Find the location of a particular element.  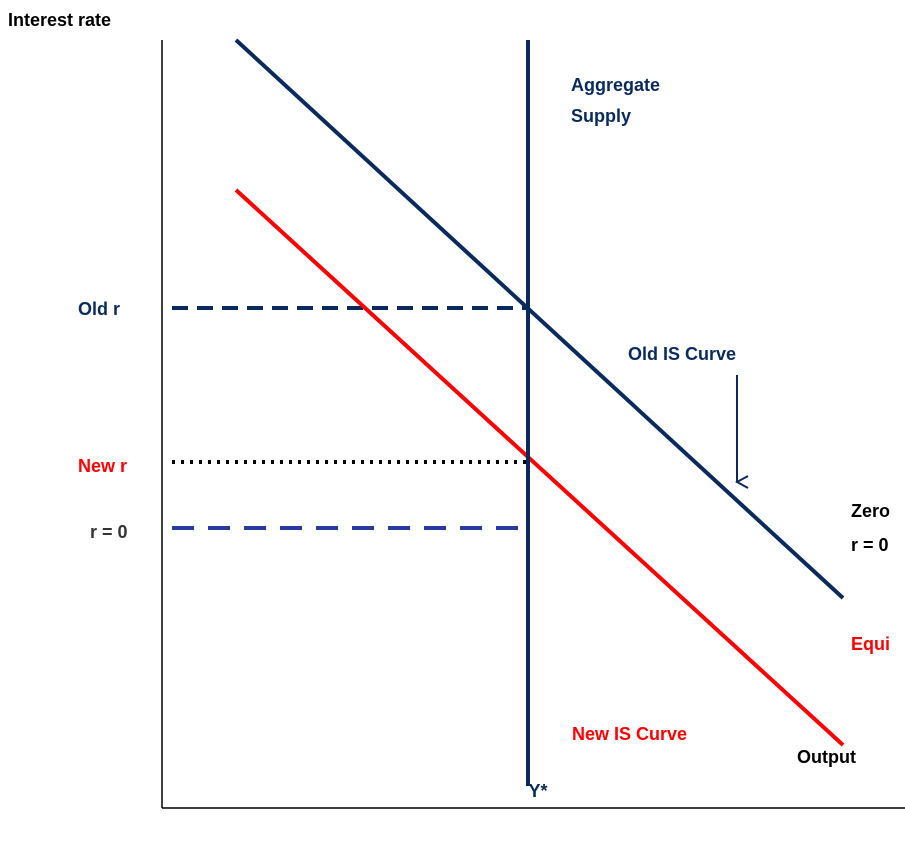

y-axis-label: Interest rate is located at coordinates (59, 20).